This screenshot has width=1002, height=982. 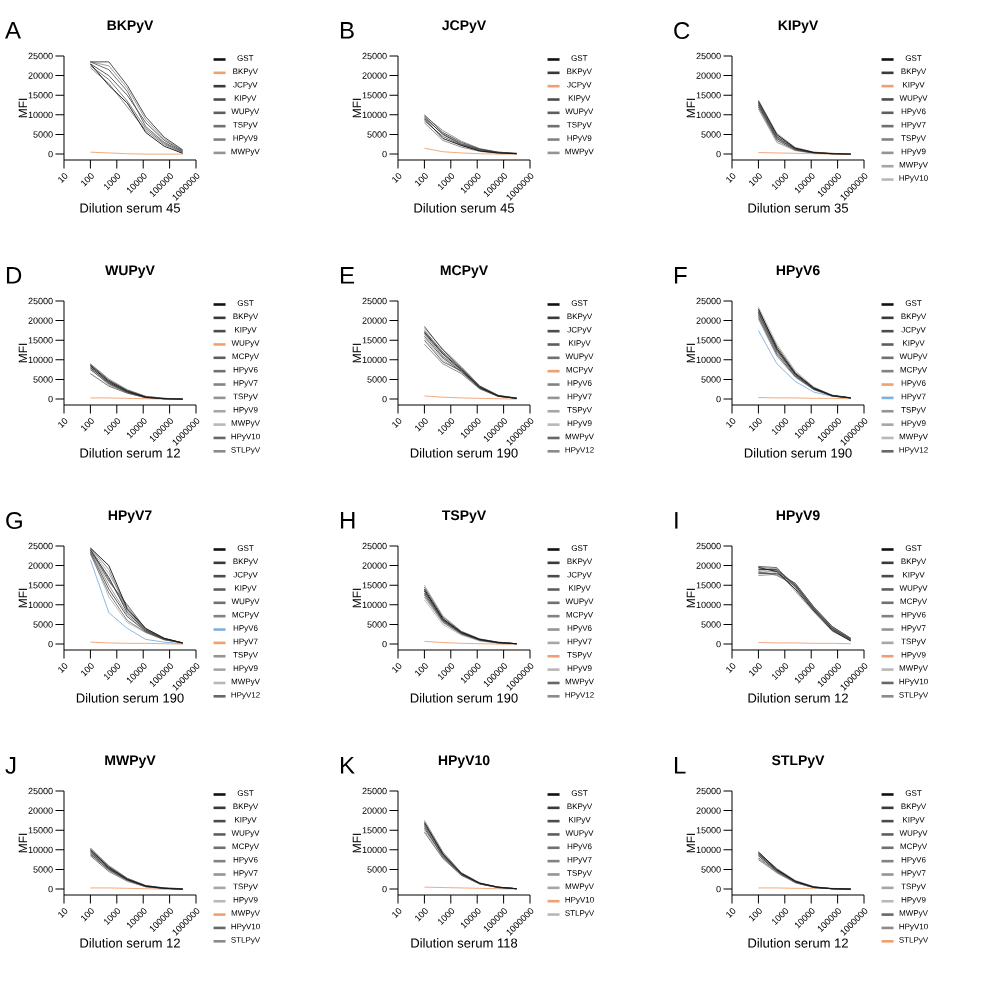 What do you see at coordinates (682, 31) in the screenshot?
I see `text: C` at bounding box center [682, 31].